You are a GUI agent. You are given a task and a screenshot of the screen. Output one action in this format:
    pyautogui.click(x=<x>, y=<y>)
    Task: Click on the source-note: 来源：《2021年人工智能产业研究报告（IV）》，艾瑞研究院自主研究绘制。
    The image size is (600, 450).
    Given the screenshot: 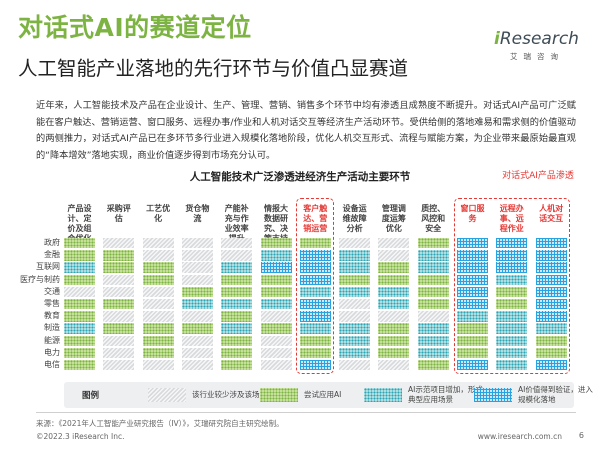 What is the action you would take?
    pyautogui.click(x=160, y=423)
    